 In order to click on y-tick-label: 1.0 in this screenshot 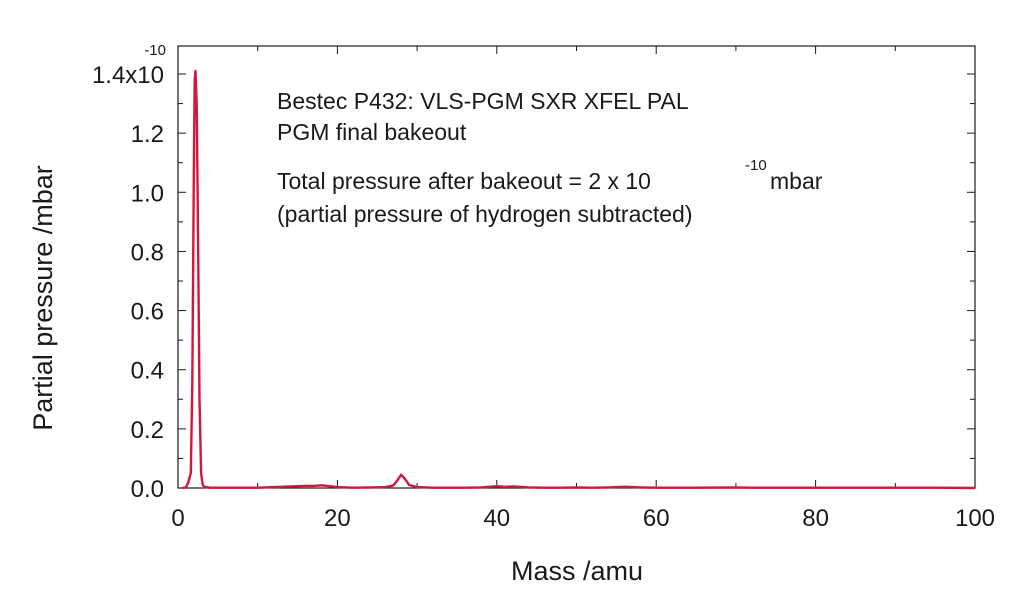, I will do `click(147, 193)`.